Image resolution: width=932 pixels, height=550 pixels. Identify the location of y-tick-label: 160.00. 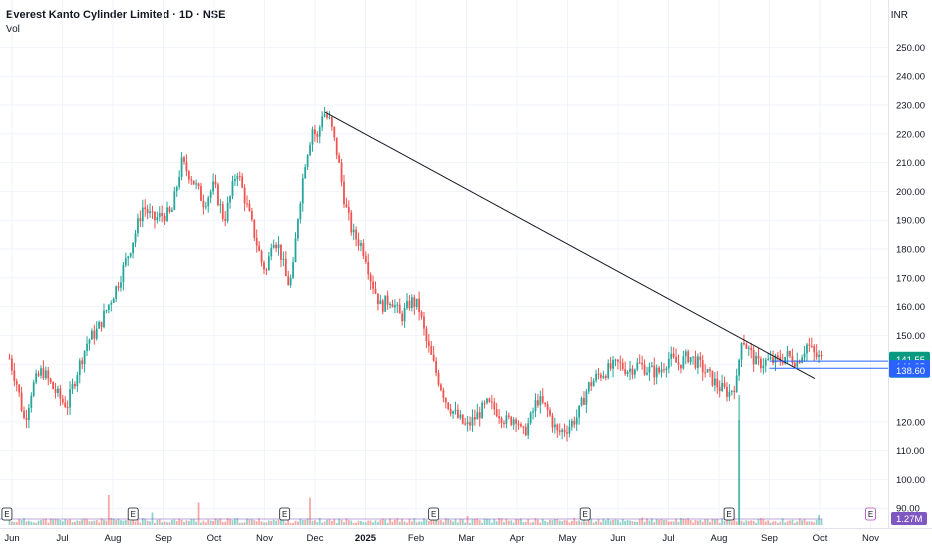
(910, 307).